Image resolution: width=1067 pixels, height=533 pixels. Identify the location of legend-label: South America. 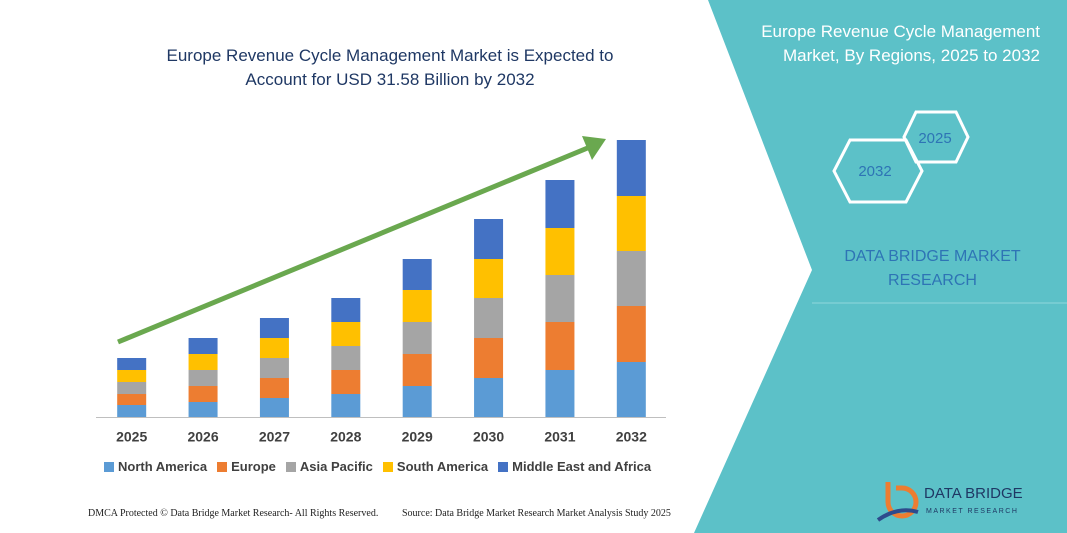
(442, 466).